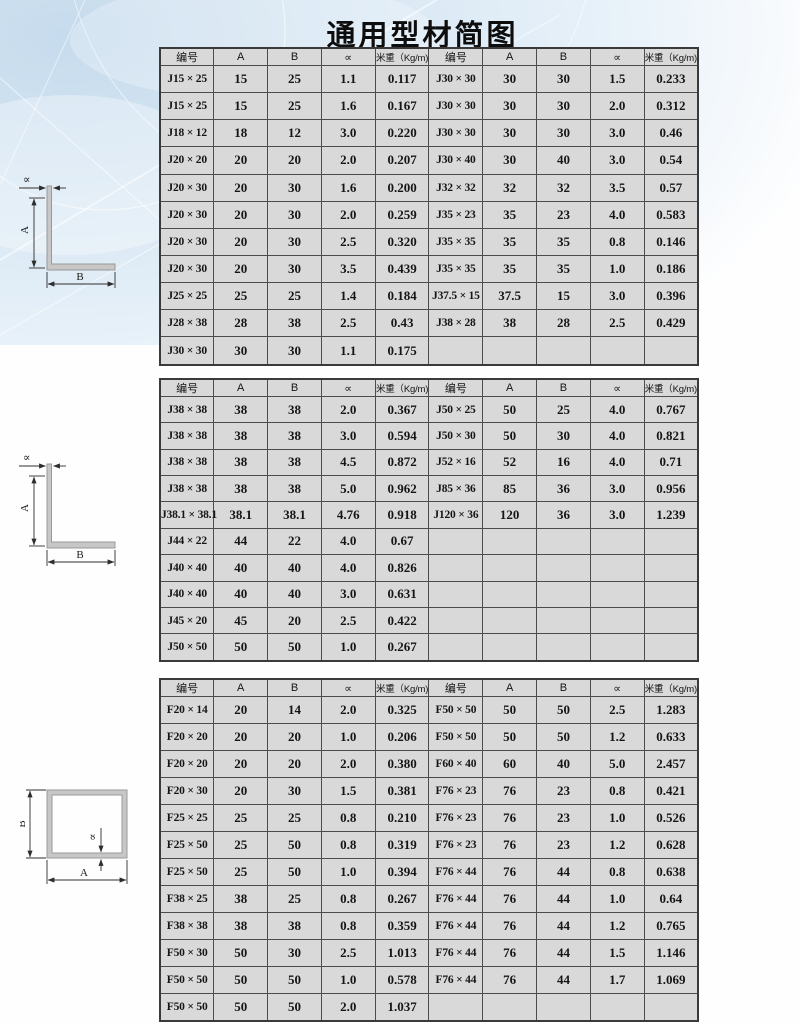  Describe the element at coordinates (456, 790) in the screenshot. I see `profile-code-cell: F76 × 23` at that location.